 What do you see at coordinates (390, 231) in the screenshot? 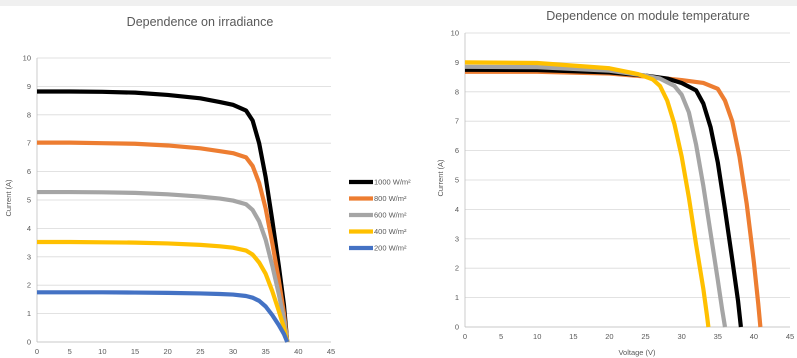
I see `legend-label: 400 W/m²` at bounding box center [390, 231].